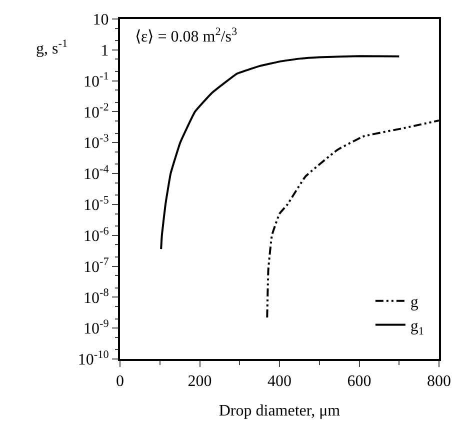 This screenshot has height=431, width=463. Describe the element at coordinates (96, 235) in the screenshot. I see `y-tick-label: 10$^{-6}$` at that location.